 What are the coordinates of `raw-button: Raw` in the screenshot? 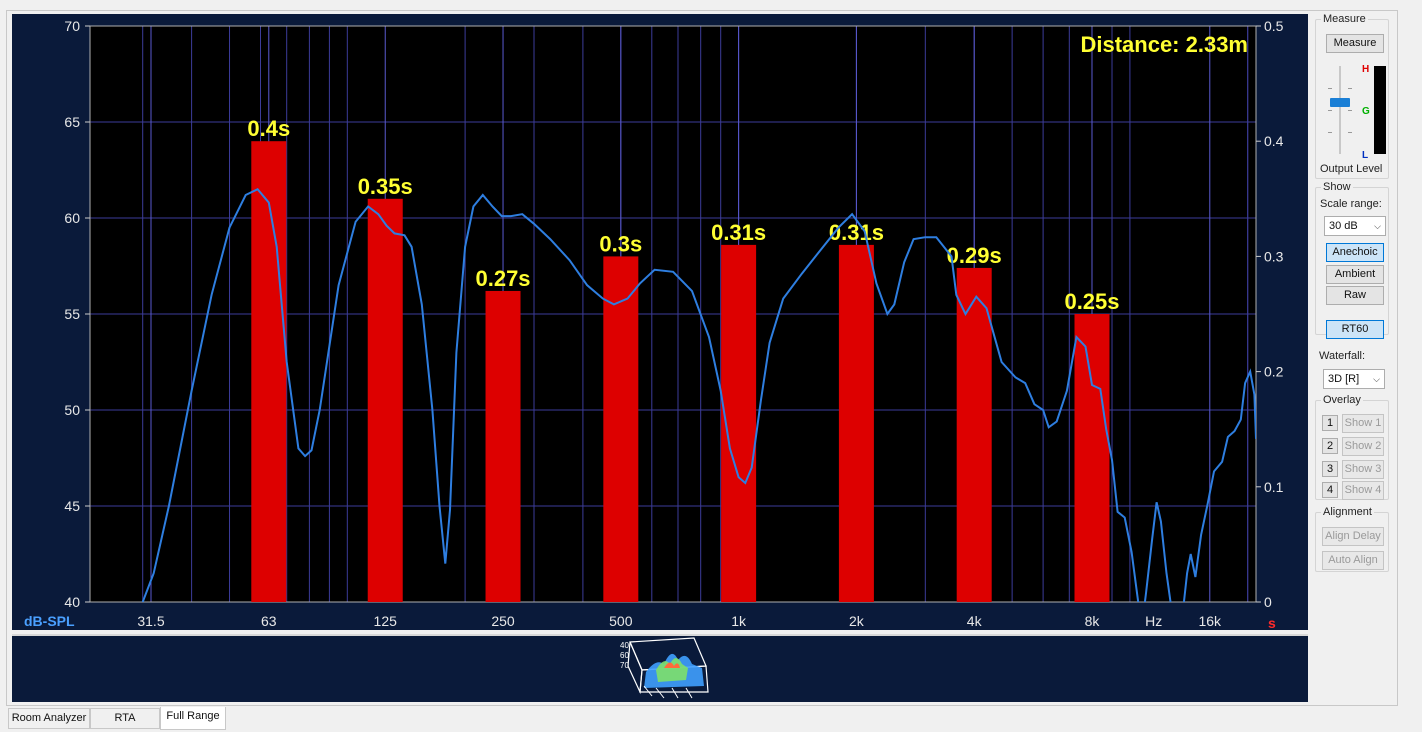 It's located at (1355, 295).